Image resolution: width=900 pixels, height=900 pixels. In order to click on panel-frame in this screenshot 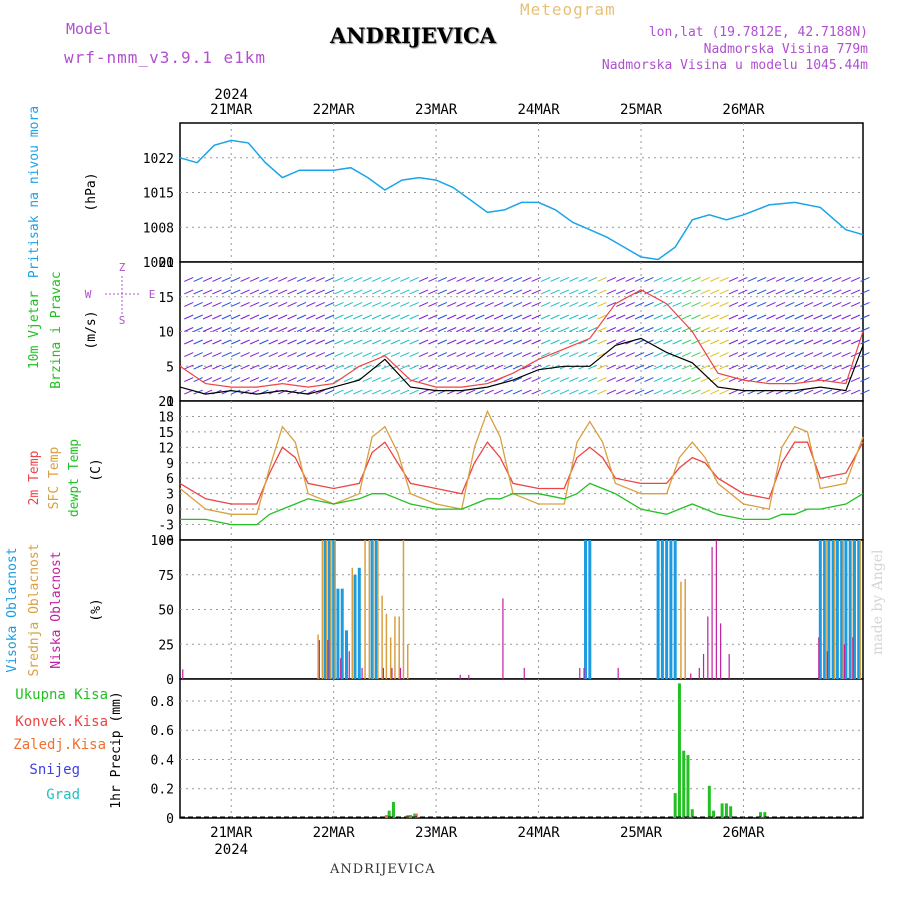, I will do `click(521, 748)`.